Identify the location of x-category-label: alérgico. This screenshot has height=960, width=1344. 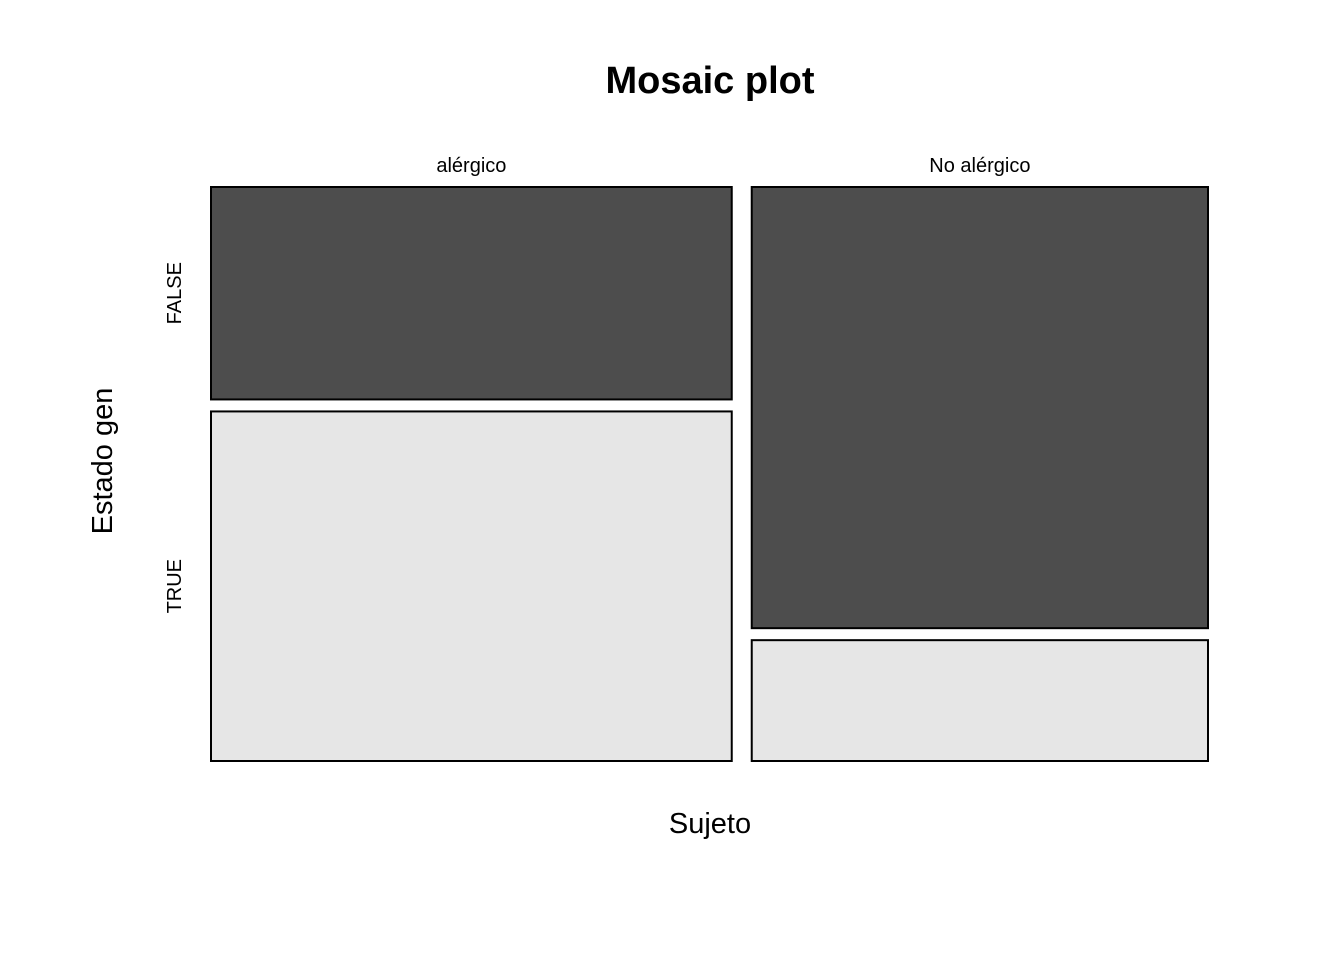
(471, 166).